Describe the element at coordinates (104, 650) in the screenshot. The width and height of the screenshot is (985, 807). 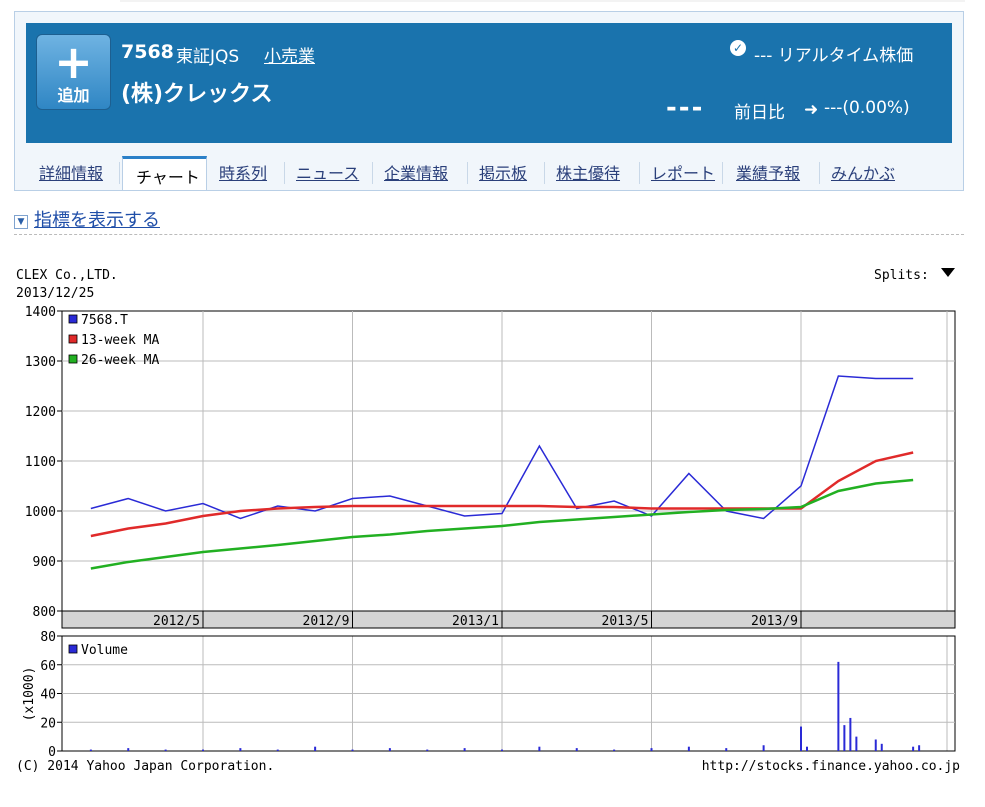
I see `legend-label: Volume` at that location.